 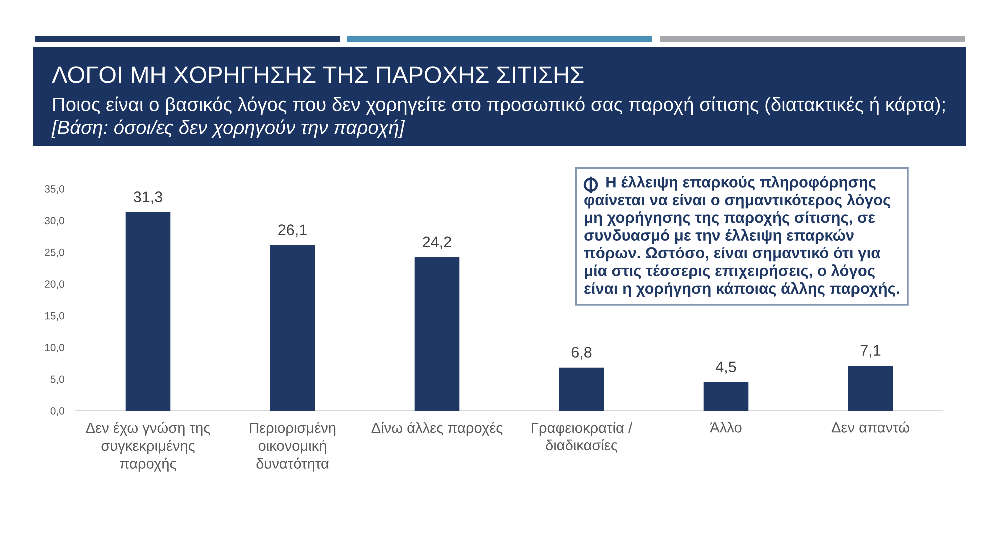 What do you see at coordinates (437, 429) in the screenshot?
I see `x-tick-label: Δίνω άλλες παροχές` at bounding box center [437, 429].